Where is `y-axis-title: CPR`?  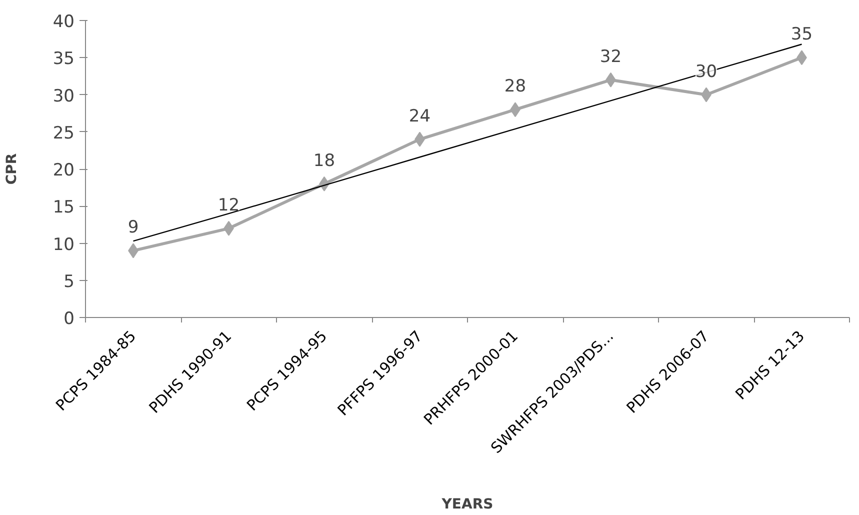 y-axis-title: CPR is located at coordinates (12, 169).